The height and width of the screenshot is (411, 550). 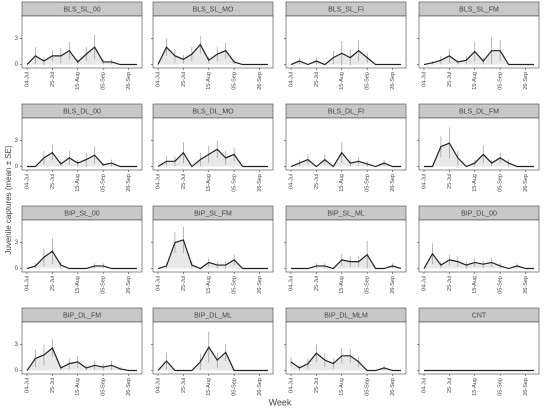 I want to click on panel-title: BIP_DL_FM, so click(x=82, y=315).